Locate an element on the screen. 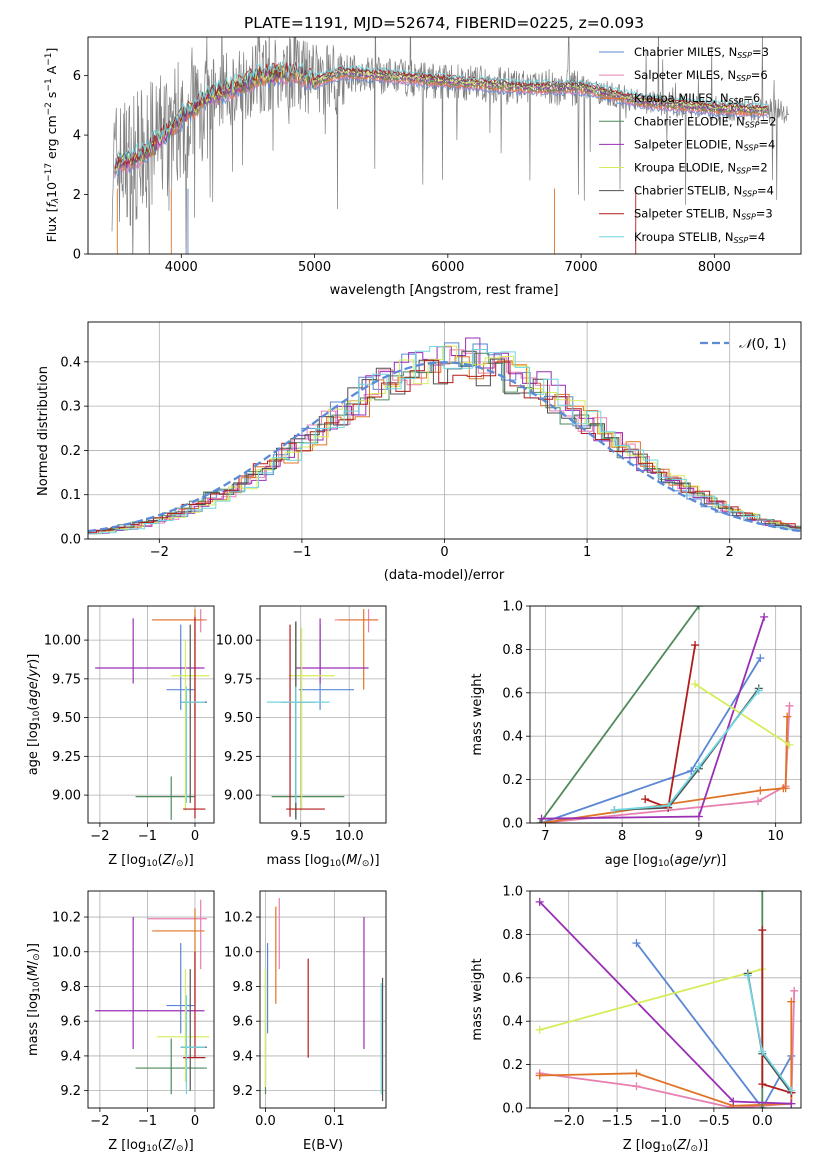 This screenshot has height=1170, width=819. x-axis-label: Z [log10(Z/⊙)] is located at coordinates (150, 1146).